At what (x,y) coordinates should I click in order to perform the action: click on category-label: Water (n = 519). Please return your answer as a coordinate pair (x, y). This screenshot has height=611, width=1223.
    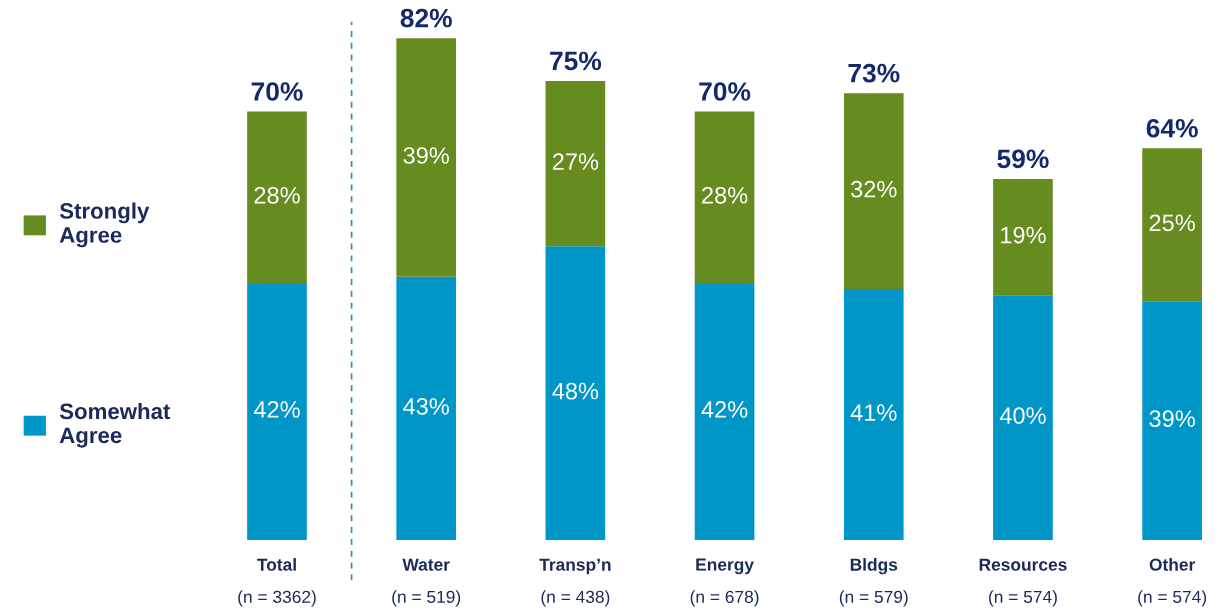
    Looking at the image, I should click on (426, 582).